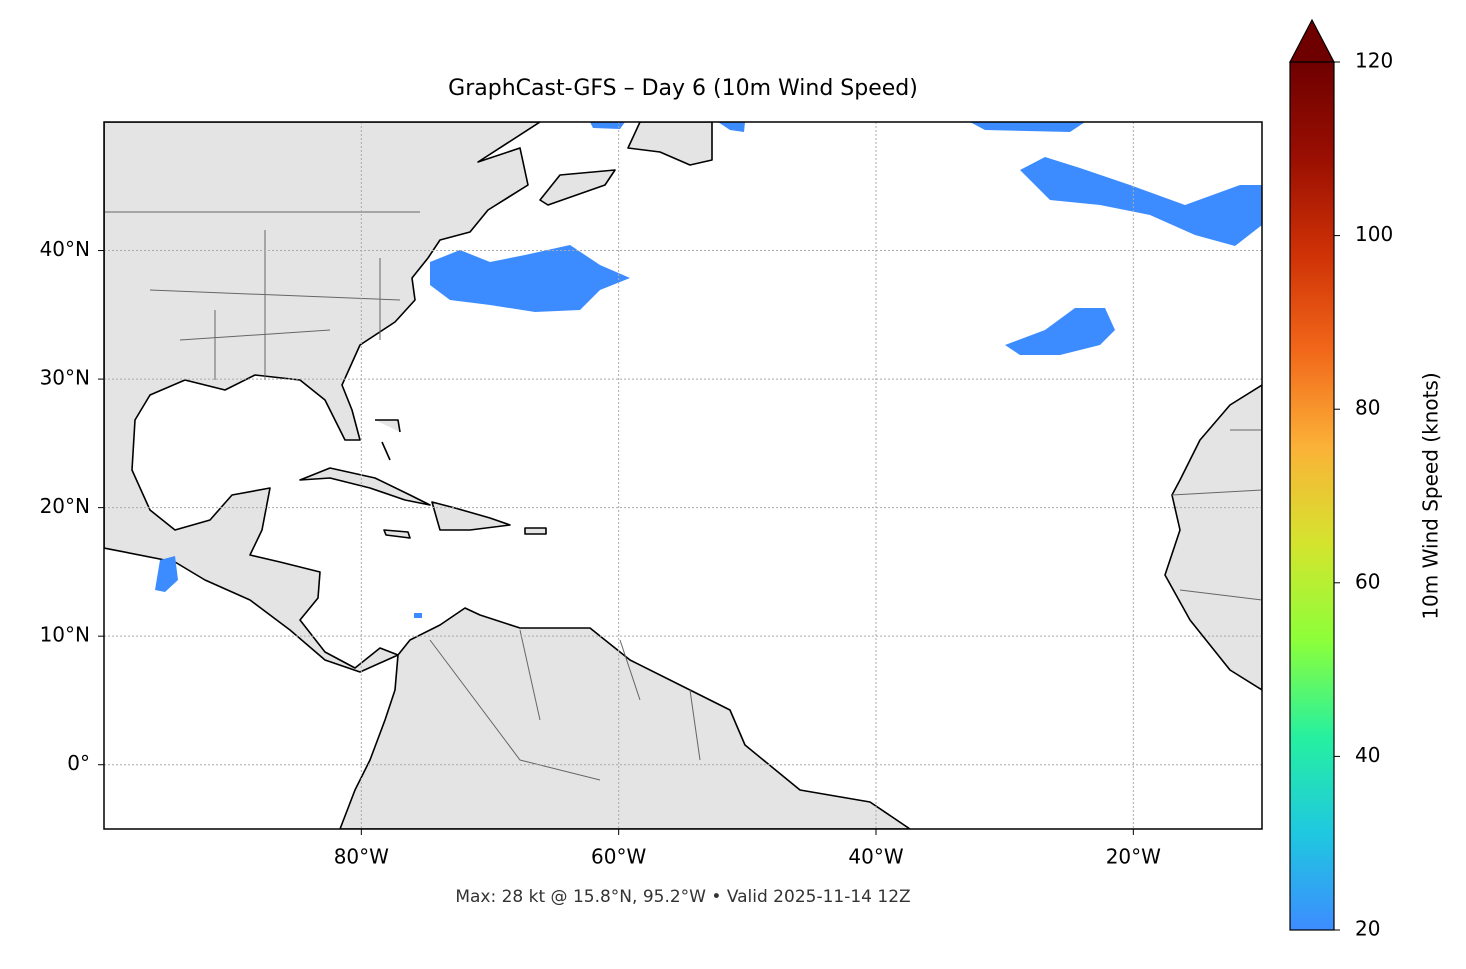  Describe the element at coordinates (65, 506) in the screenshot. I see `y-tick-label: 20°N` at that location.